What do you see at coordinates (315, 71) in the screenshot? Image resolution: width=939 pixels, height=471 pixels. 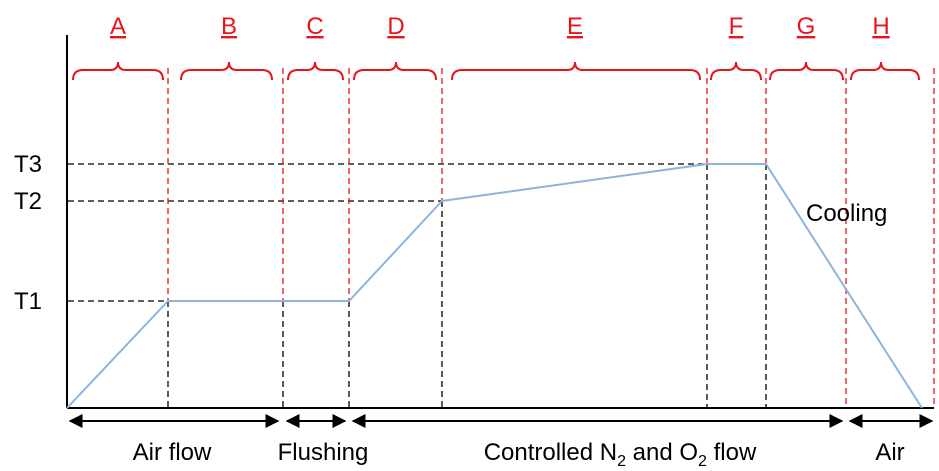 I see `brace-c` at bounding box center [315, 71].